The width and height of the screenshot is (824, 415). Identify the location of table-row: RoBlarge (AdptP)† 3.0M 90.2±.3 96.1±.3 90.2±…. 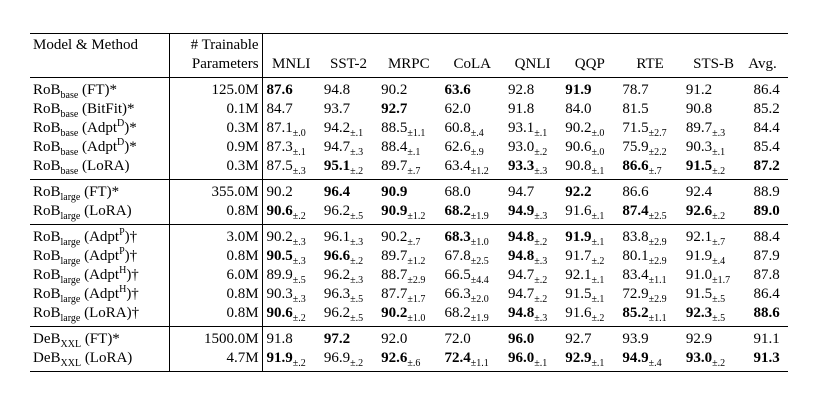
(409, 236).